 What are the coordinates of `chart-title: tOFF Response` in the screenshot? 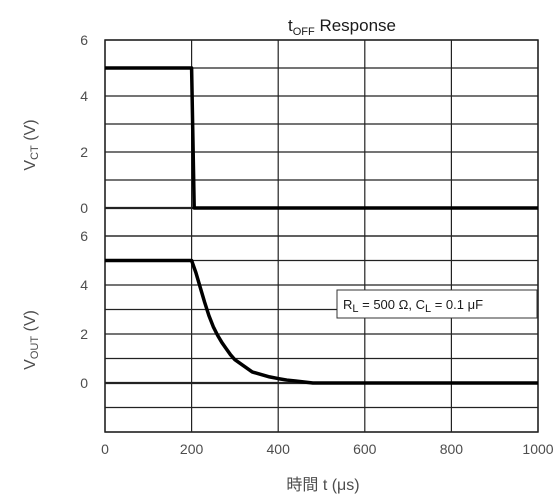 It's located at (342, 27).